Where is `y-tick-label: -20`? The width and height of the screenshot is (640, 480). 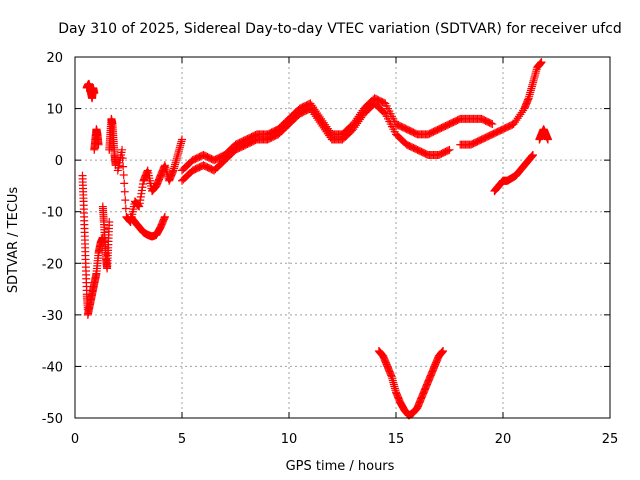 y-tick-label: -20 is located at coordinates (52, 264).